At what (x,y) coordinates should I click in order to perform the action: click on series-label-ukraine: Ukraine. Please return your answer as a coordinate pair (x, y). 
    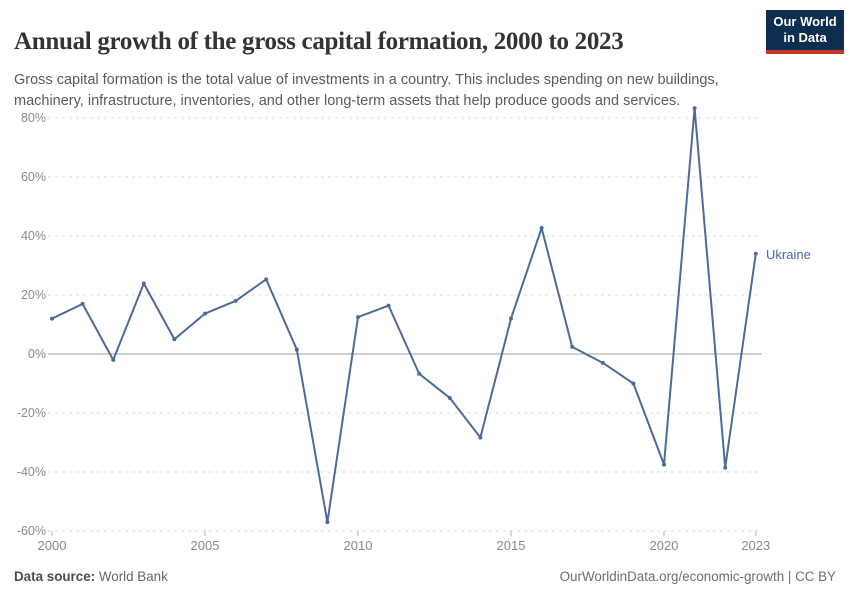
    Looking at the image, I should click on (788, 254).